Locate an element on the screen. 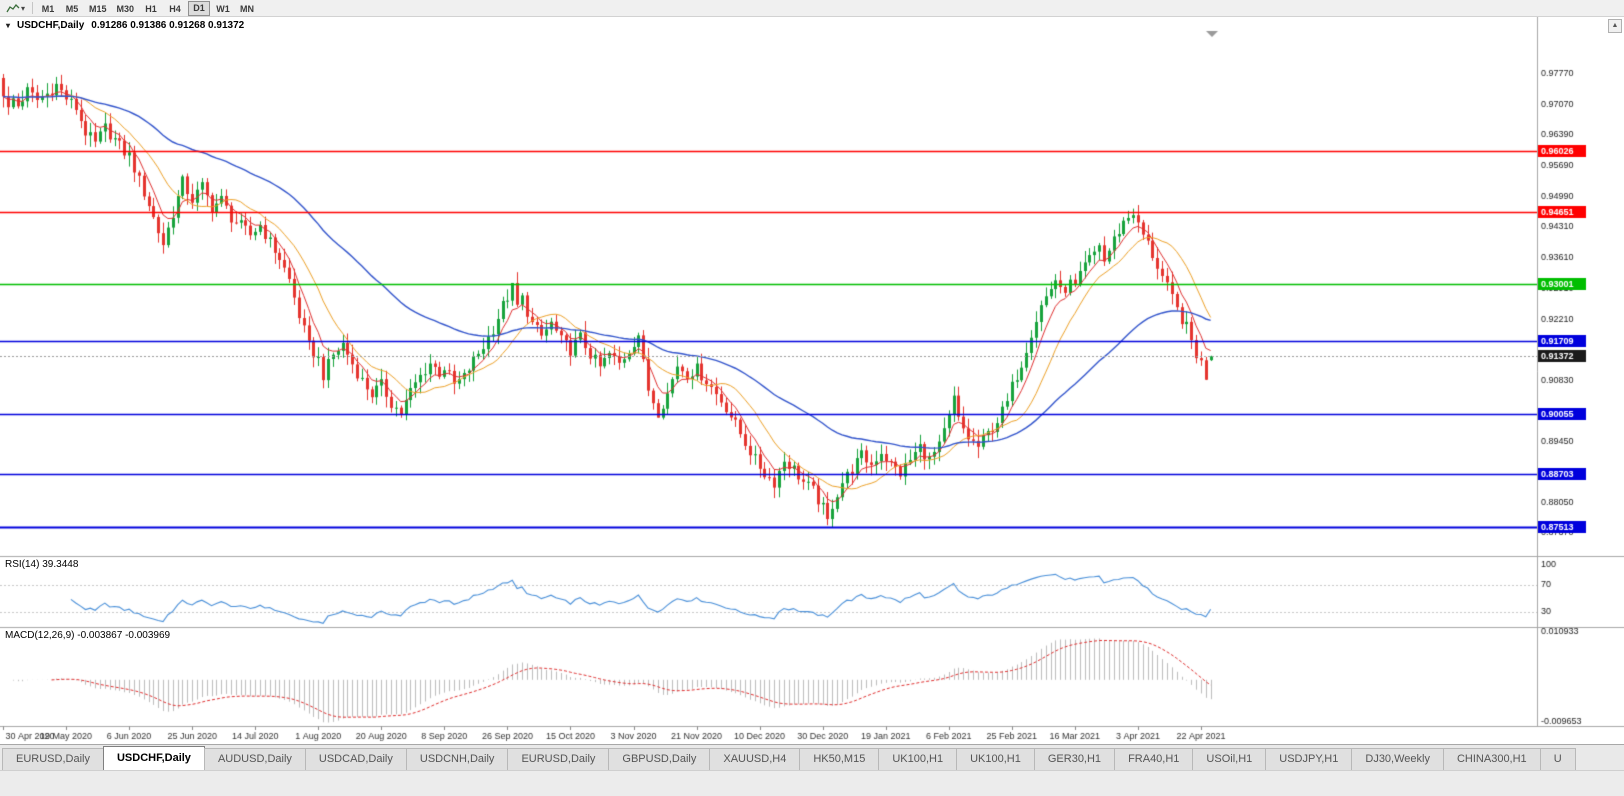 The width and height of the screenshot is (1624, 796). timeframe-button-h4: H4 is located at coordinates (175, 8).